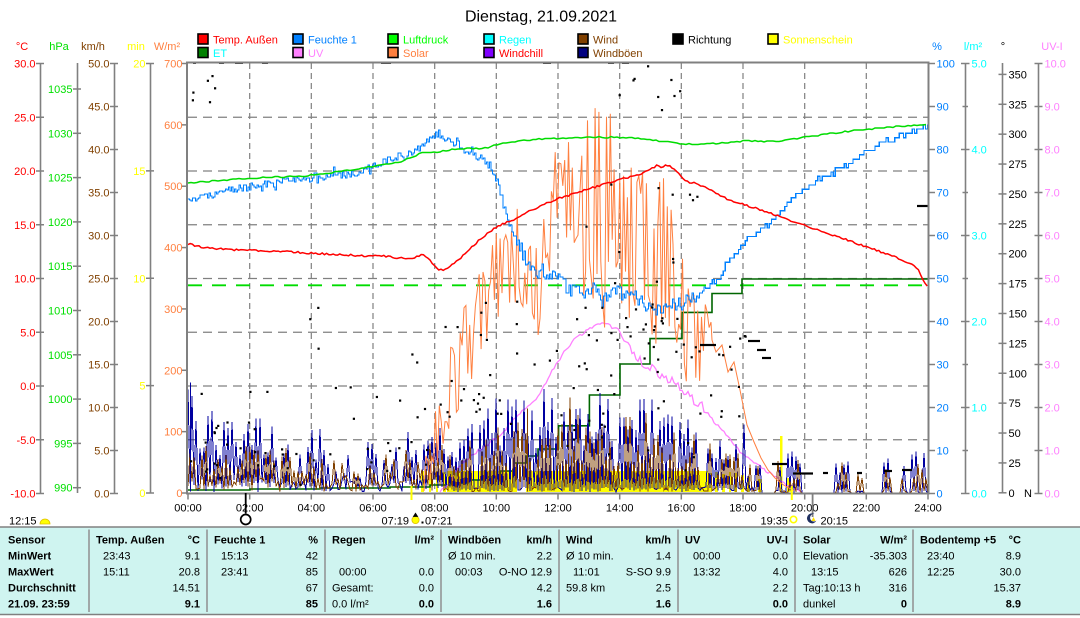 This screenshot has height=618, width=1080. Describe the element at coordinates (250, 509) in the screenshot. I see `svg-text: 02:00` at that location.